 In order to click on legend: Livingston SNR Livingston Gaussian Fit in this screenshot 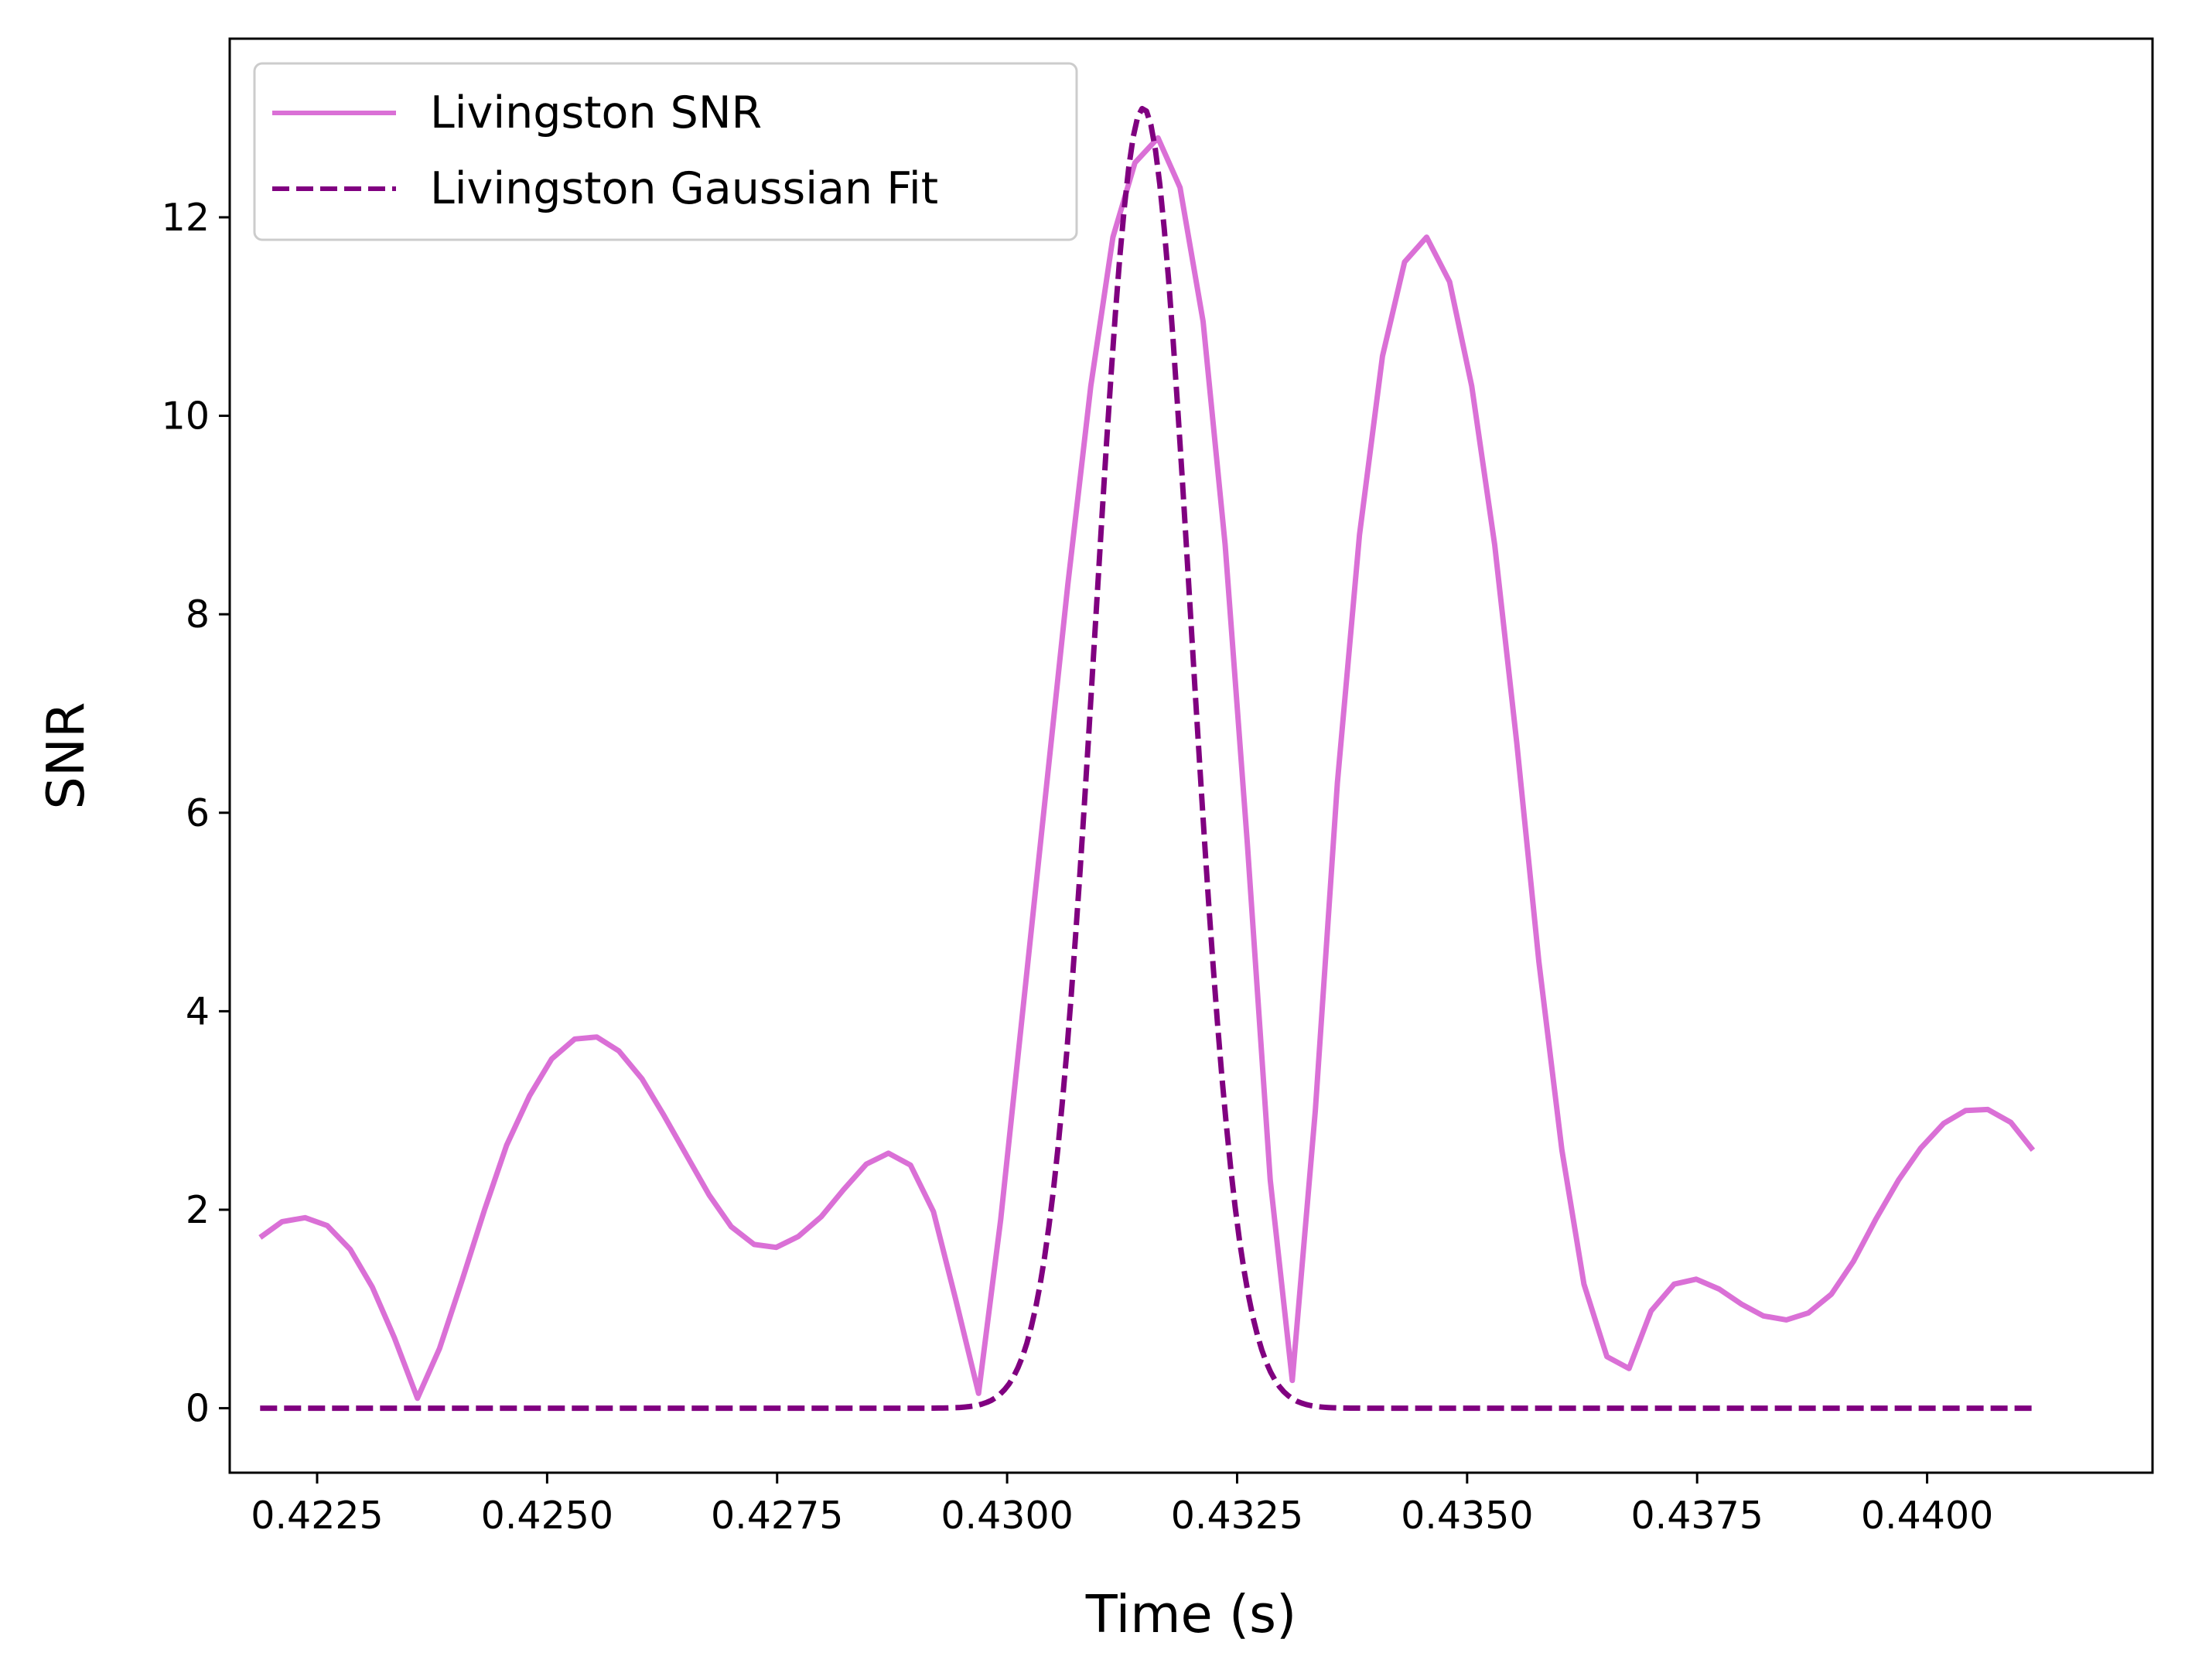, I will do `click(665, 152)`.